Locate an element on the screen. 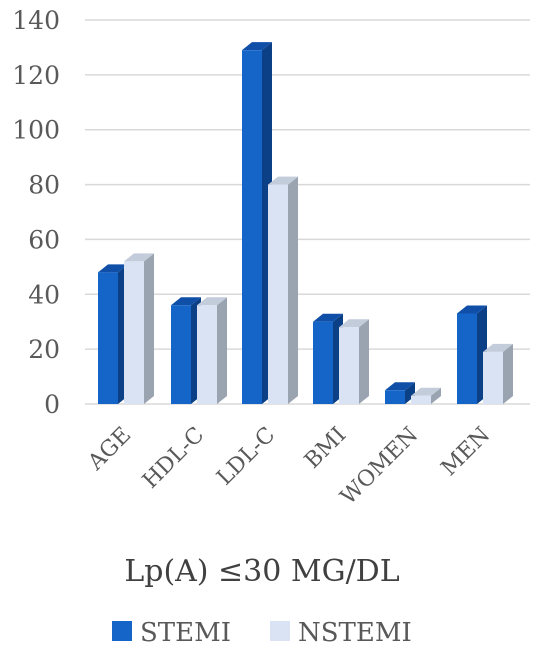  category-label: AGE is located at coordinates (109, 449).